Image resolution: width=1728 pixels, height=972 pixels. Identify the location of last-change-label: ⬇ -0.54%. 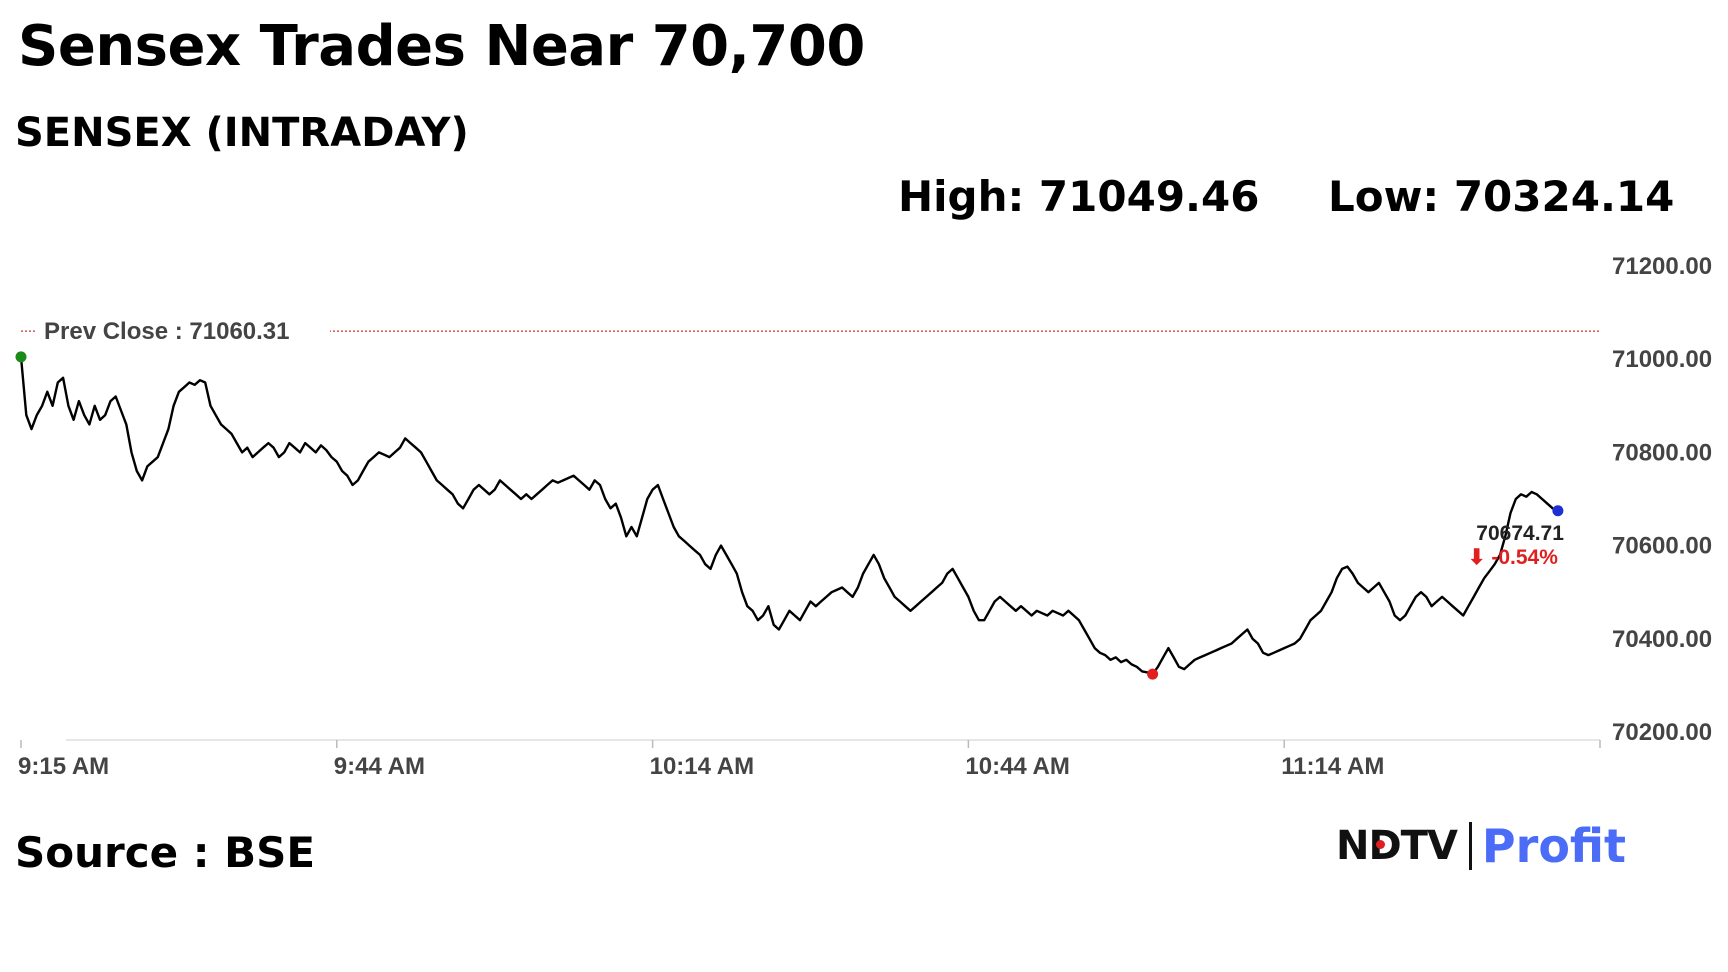
(1513, 557).